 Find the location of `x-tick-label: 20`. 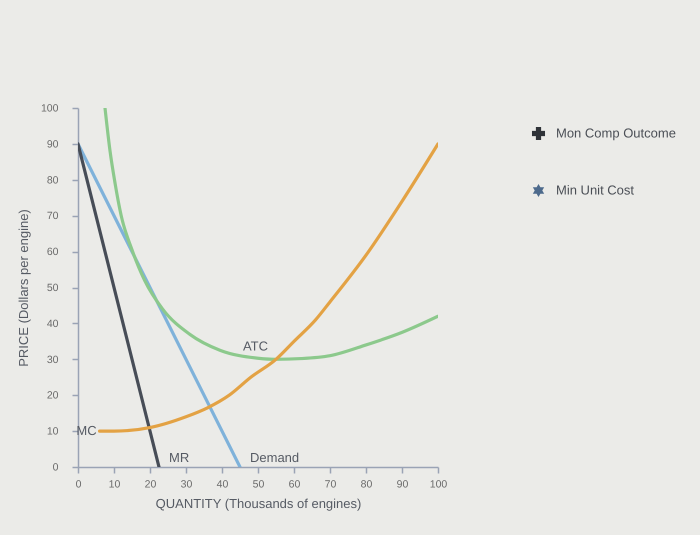

x-tick-label: 20 is located at coordinates (150, 484).